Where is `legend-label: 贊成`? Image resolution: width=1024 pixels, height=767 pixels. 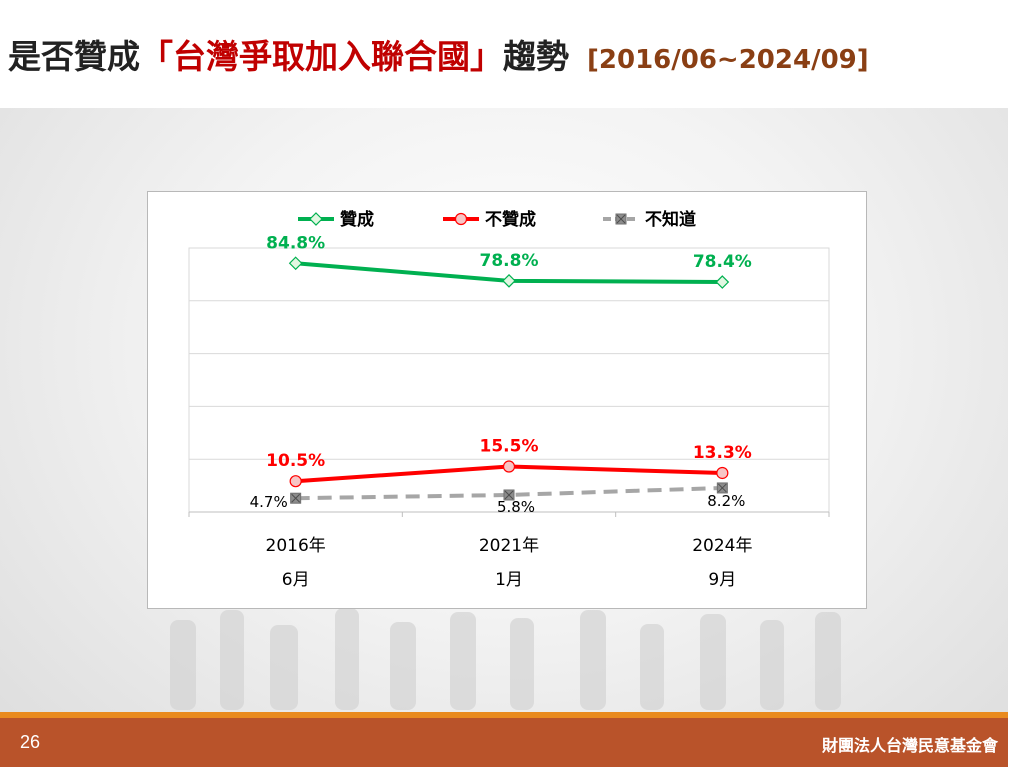
legend-label: 贊成 is located at coordinates (357, 219).